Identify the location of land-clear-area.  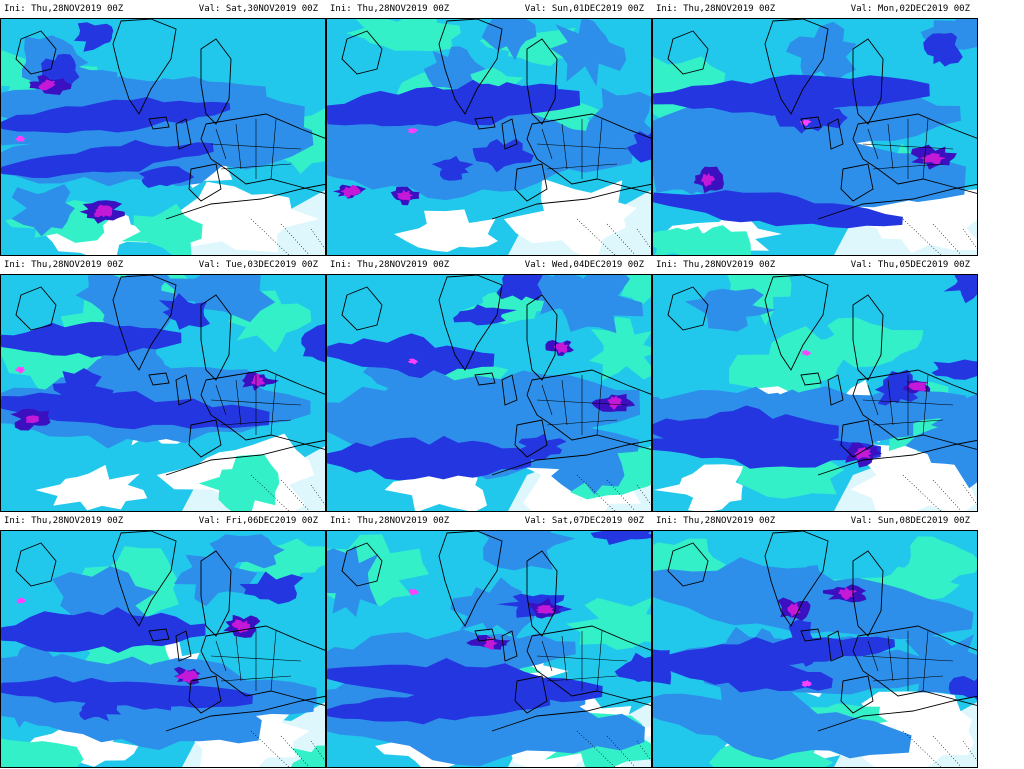
(905, 222).